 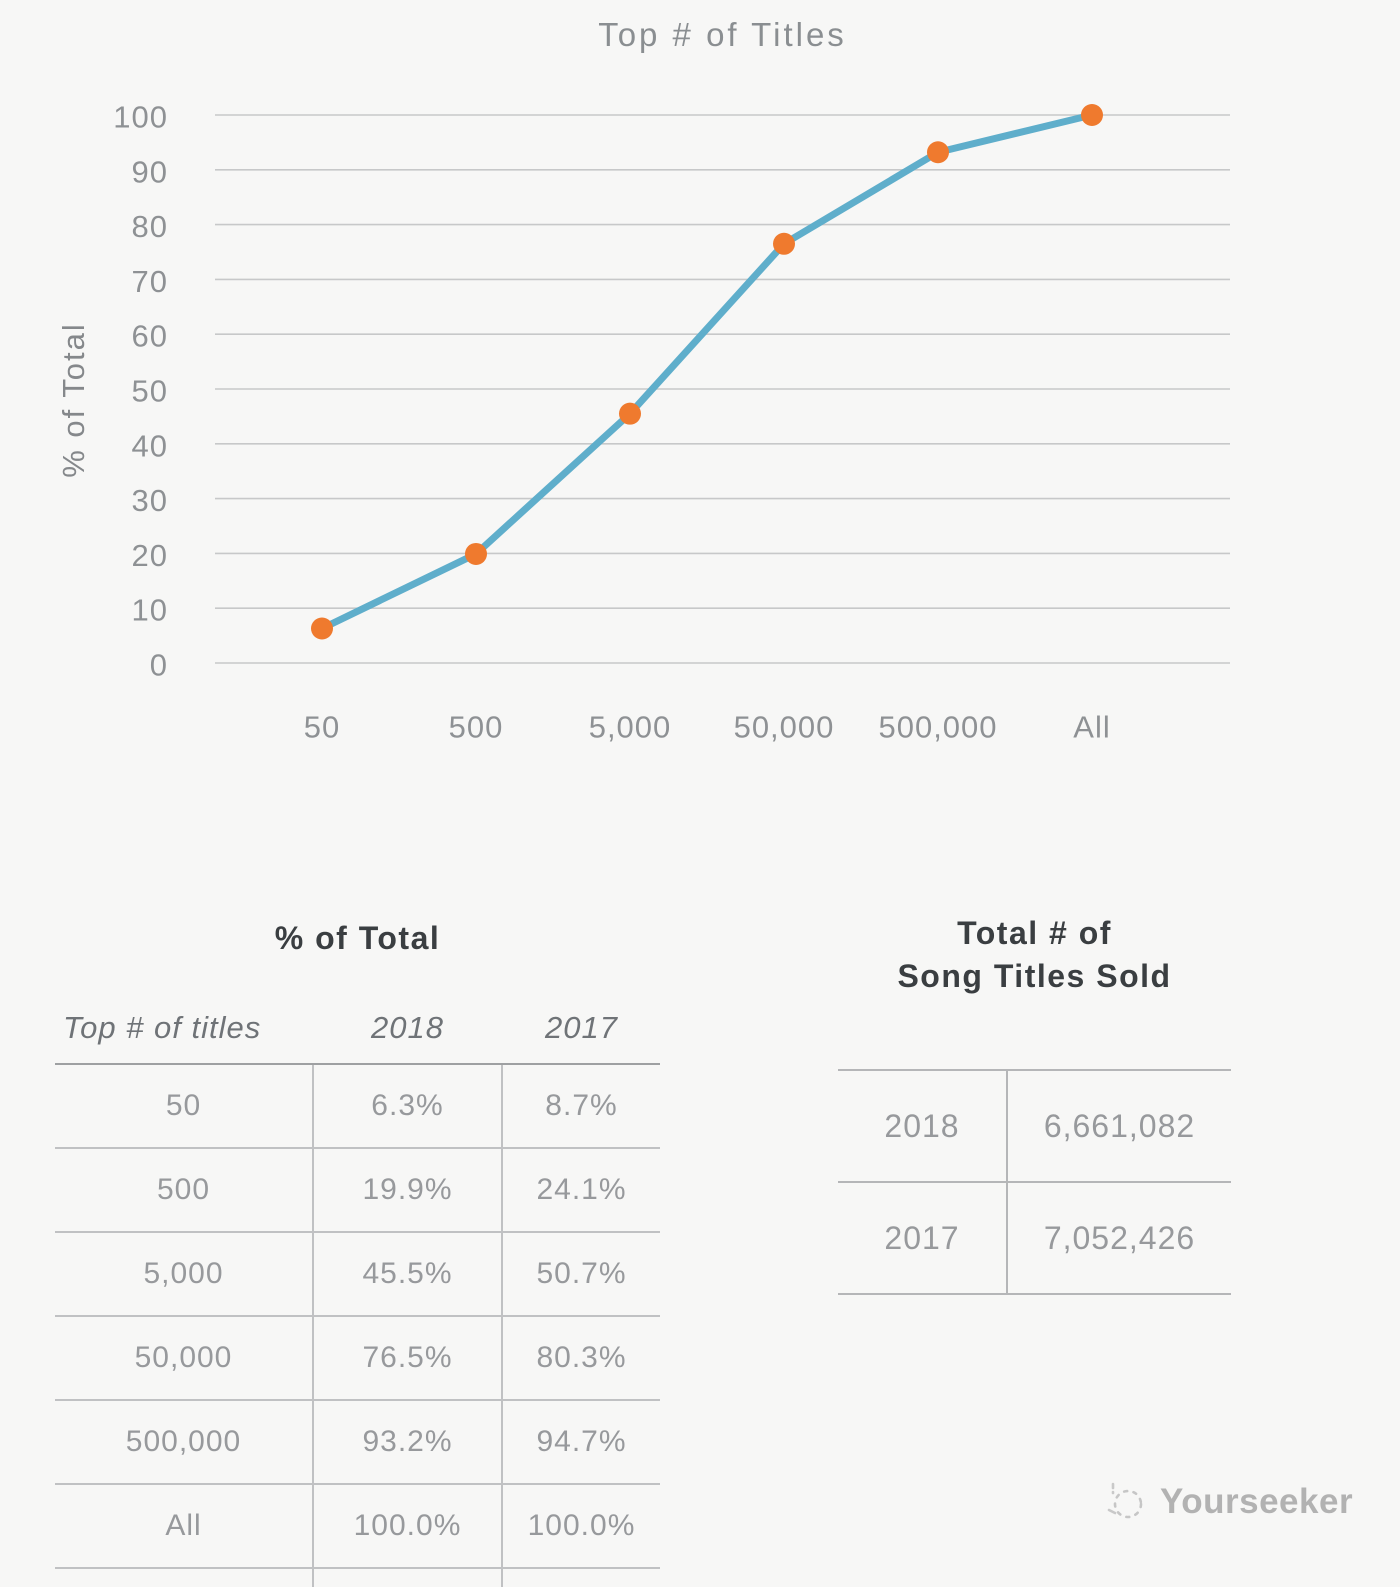 What do you see at coordinates (150, 171) in the screenshot?
I see `y-tick-label: 90` at bounding box center [150, 171].